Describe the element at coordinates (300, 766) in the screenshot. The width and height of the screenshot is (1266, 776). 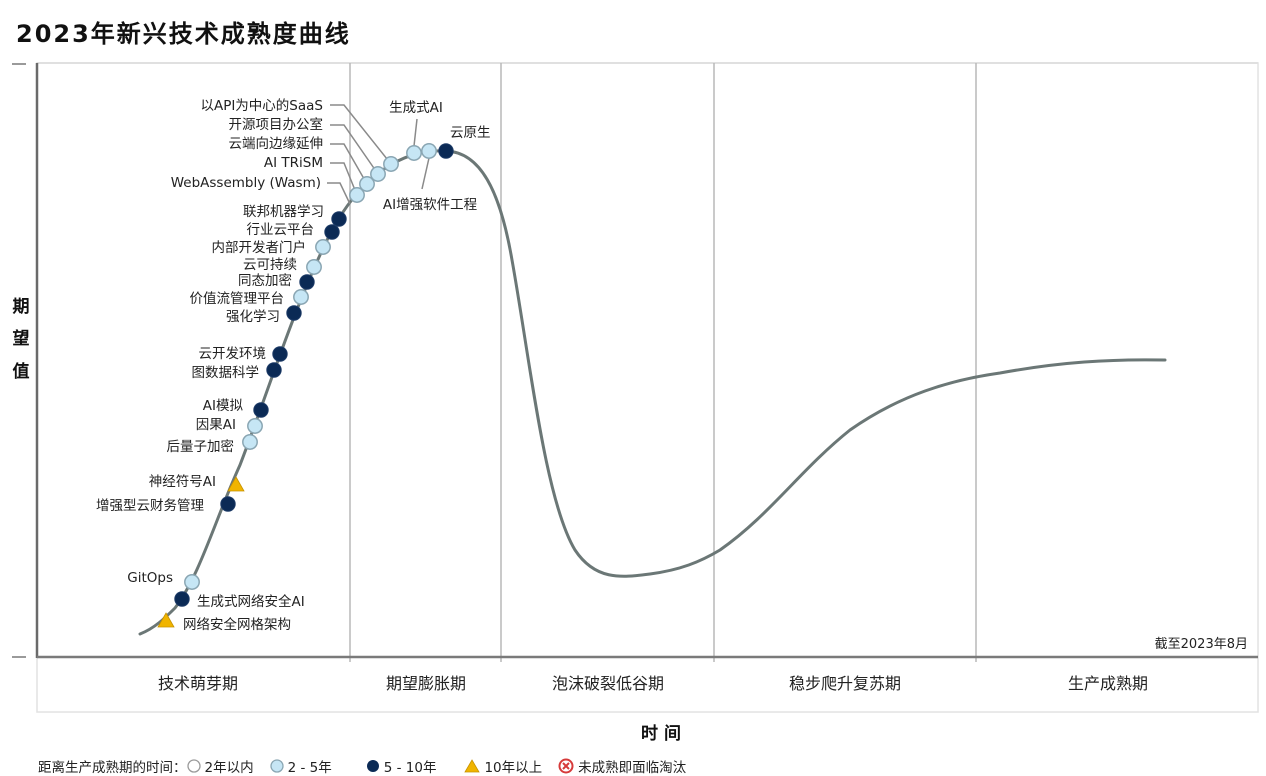
I see `legend-item-2-5-years: 2 - 5年` at that location.